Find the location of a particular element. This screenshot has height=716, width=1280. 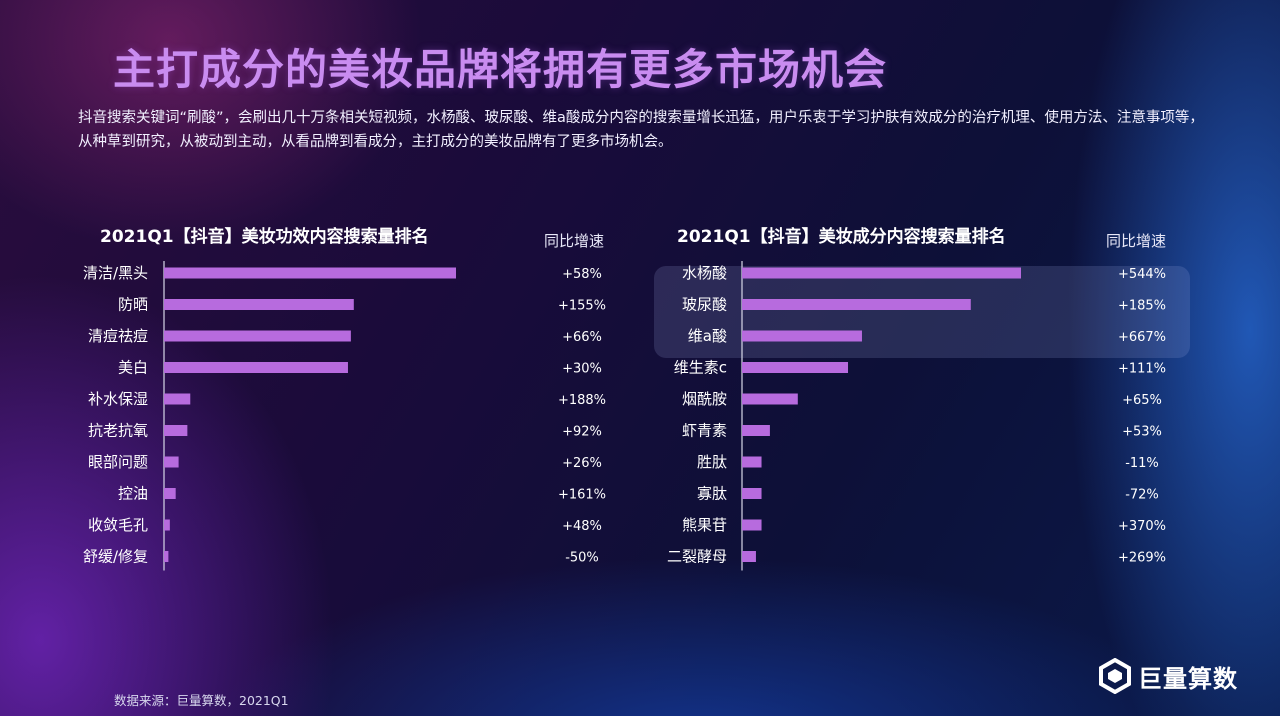

yoy-label: +269% is located at coordinates (1142, 558).